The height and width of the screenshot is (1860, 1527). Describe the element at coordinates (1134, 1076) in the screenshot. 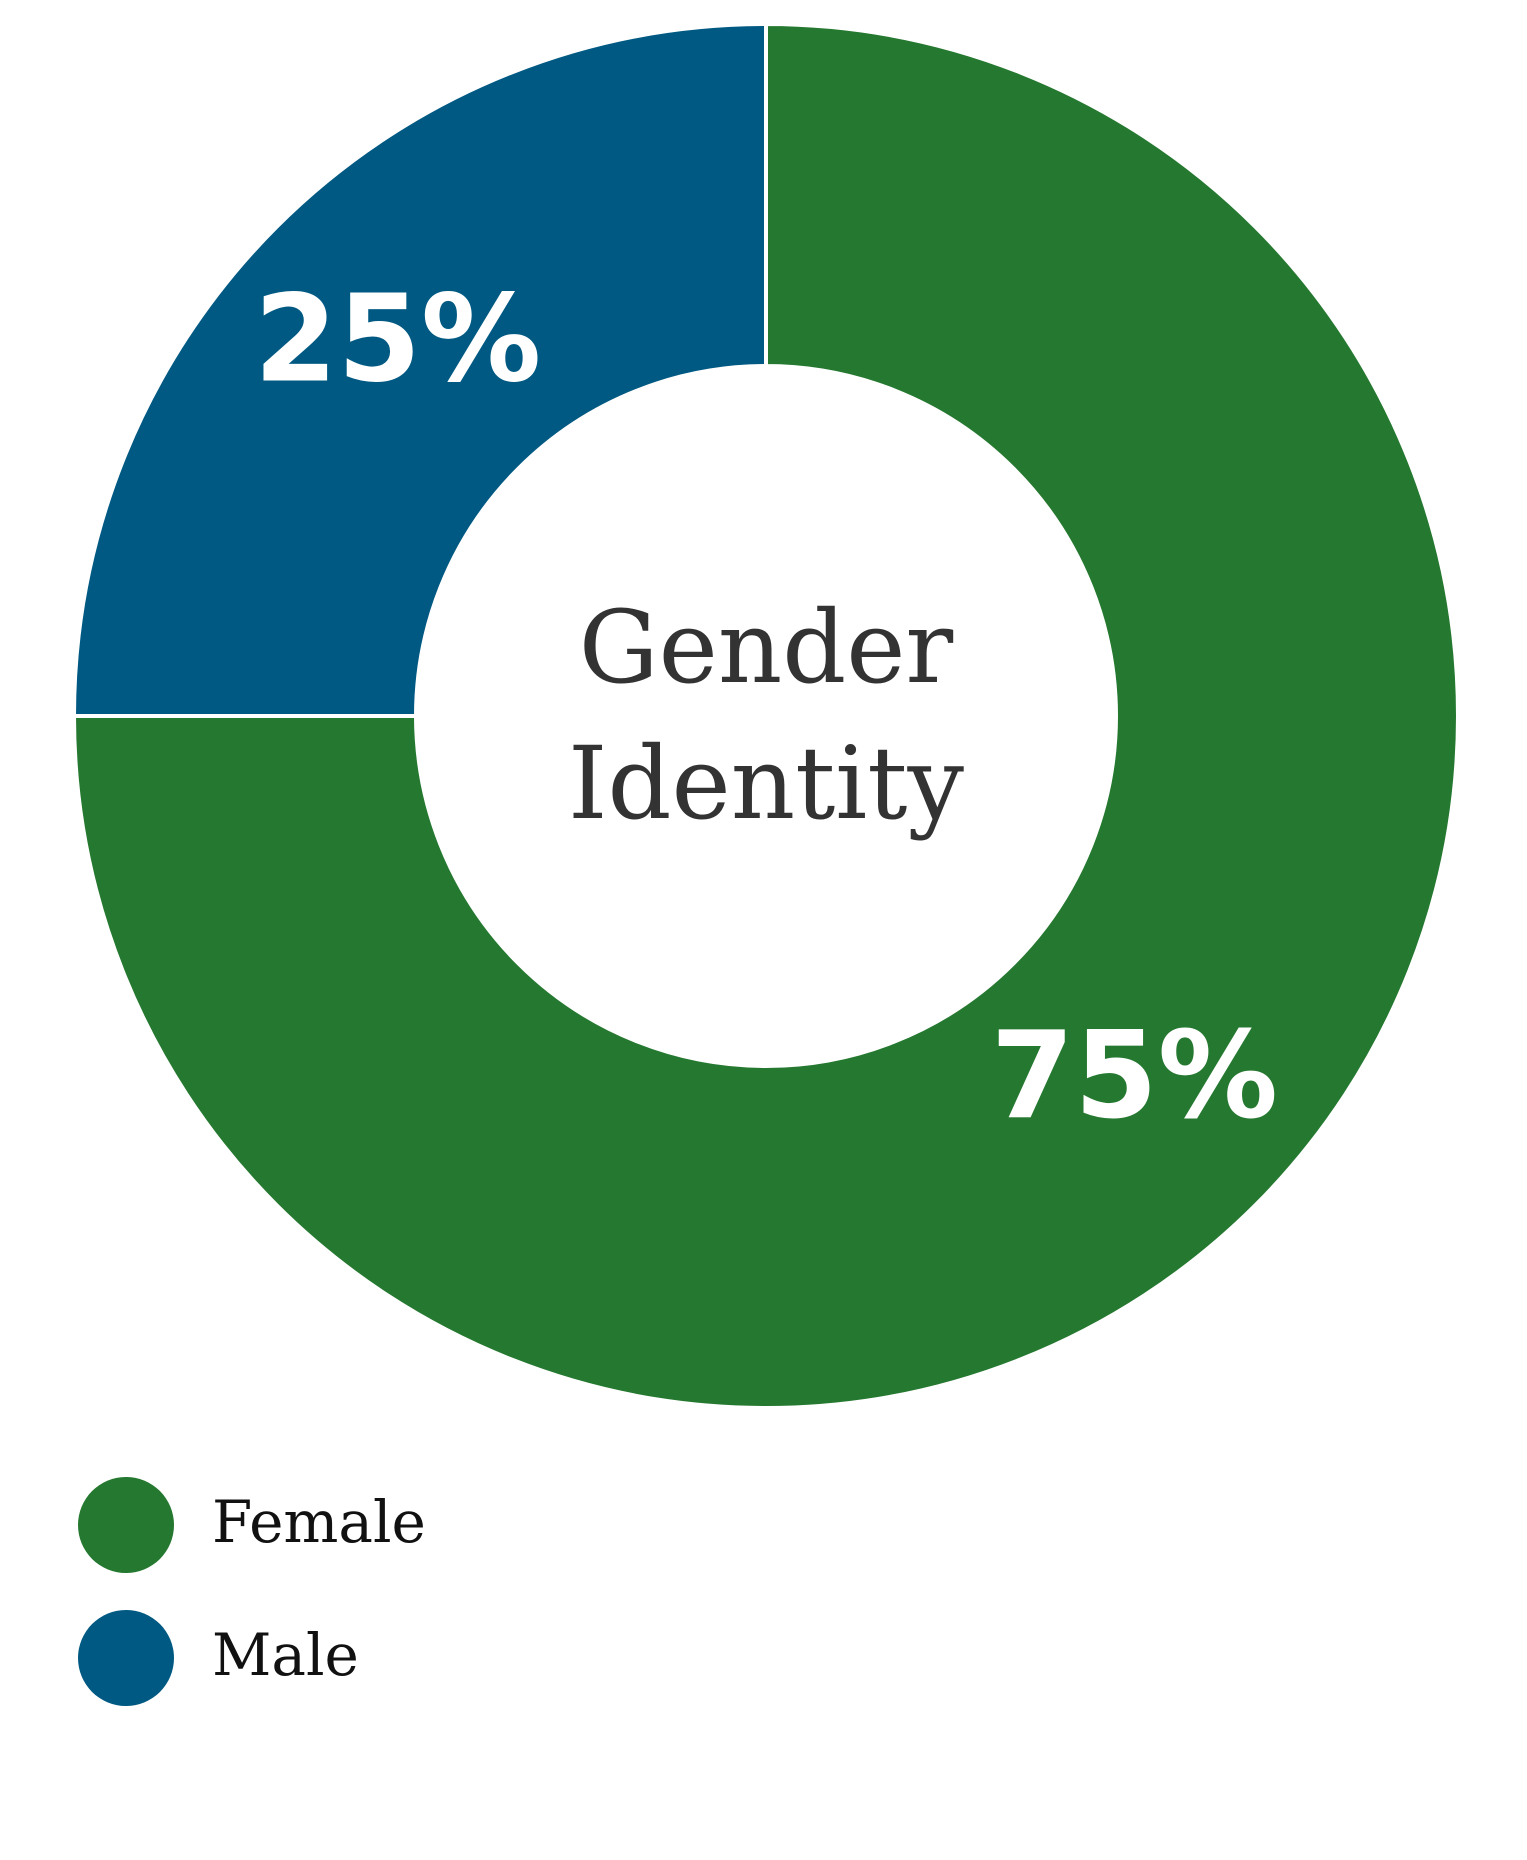

I see `value-label: 75%` at that location.